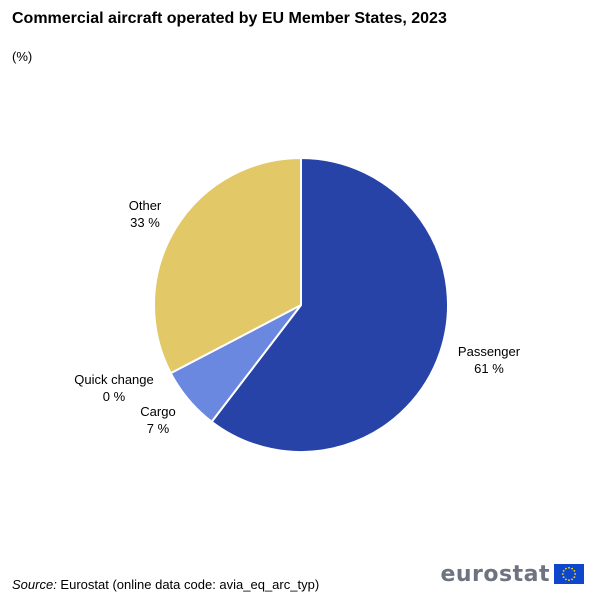  Describe the element at coordinates (145, 222) in the screenshot. I see `slice-value-label-other: 33 %` at that location.